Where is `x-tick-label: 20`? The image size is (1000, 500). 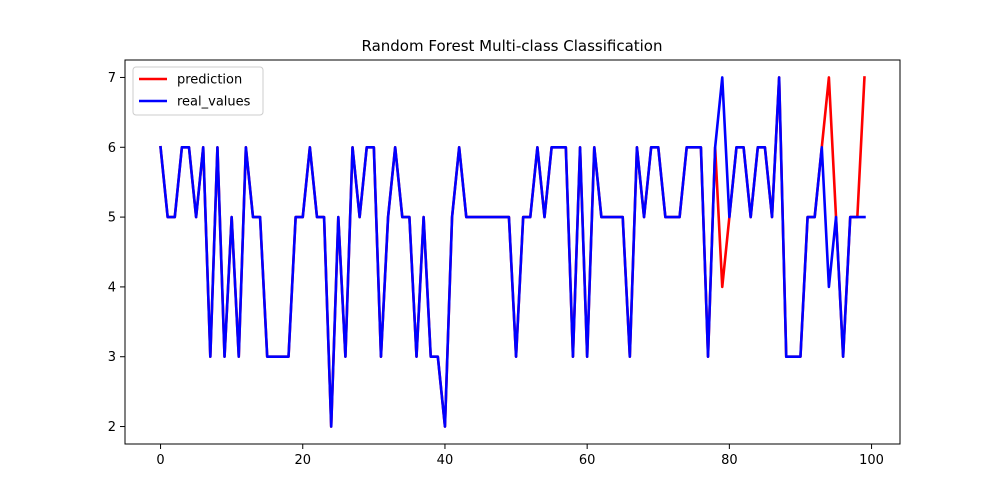 x-tick-label: 20 is located at coordinates (302, 460).